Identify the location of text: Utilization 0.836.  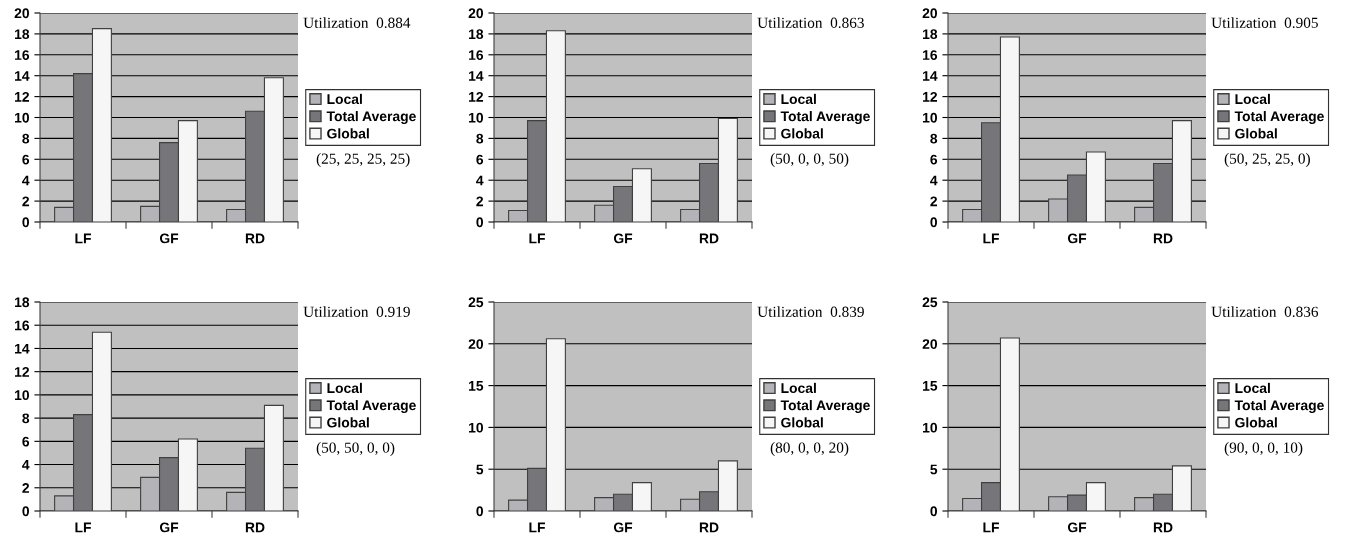
(1265, 311).